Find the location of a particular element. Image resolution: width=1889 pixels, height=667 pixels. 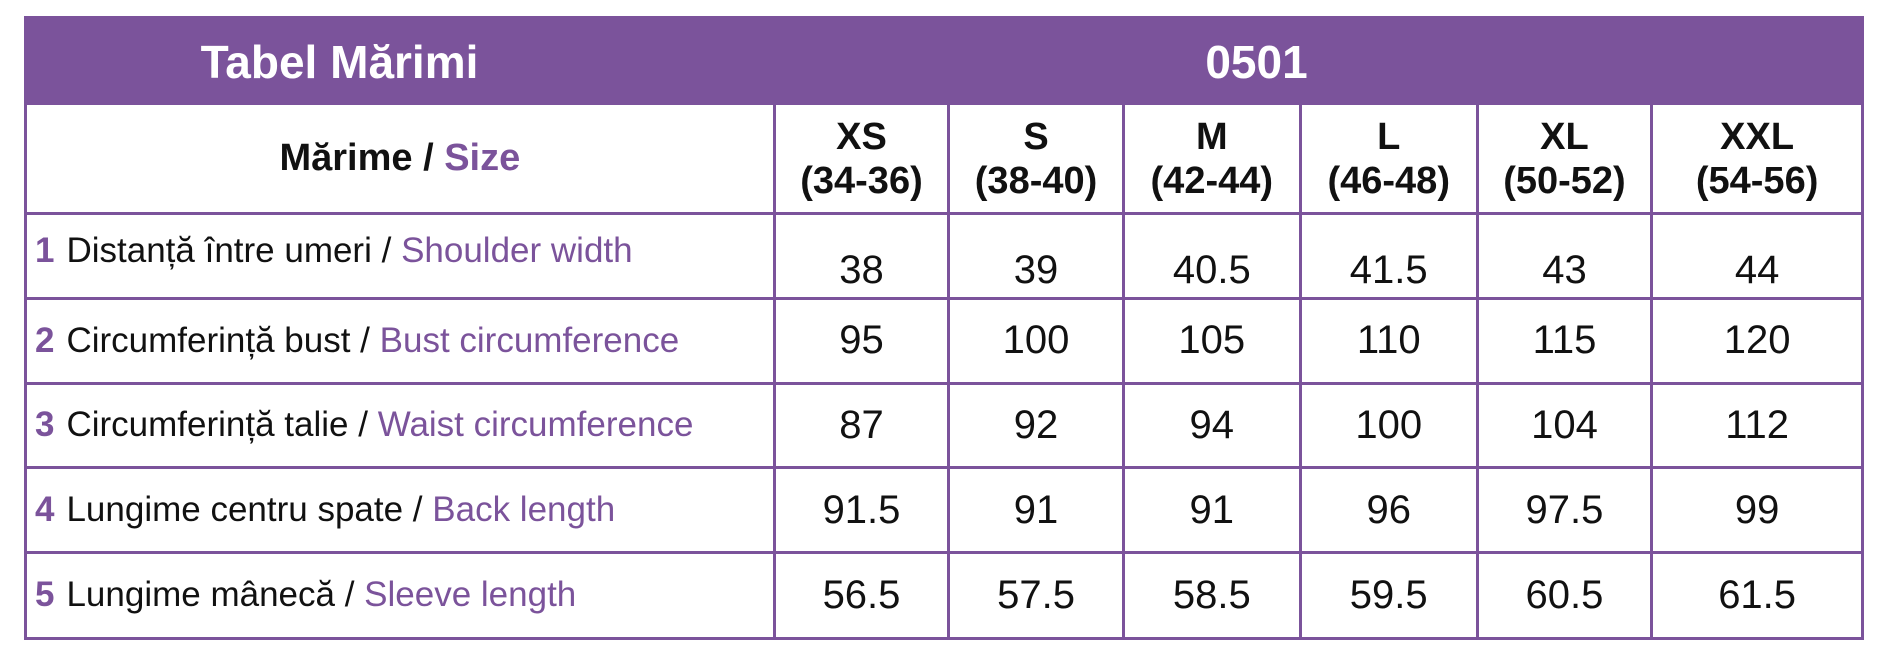

table-cell: 112 is located at coordinates (1755, 425).